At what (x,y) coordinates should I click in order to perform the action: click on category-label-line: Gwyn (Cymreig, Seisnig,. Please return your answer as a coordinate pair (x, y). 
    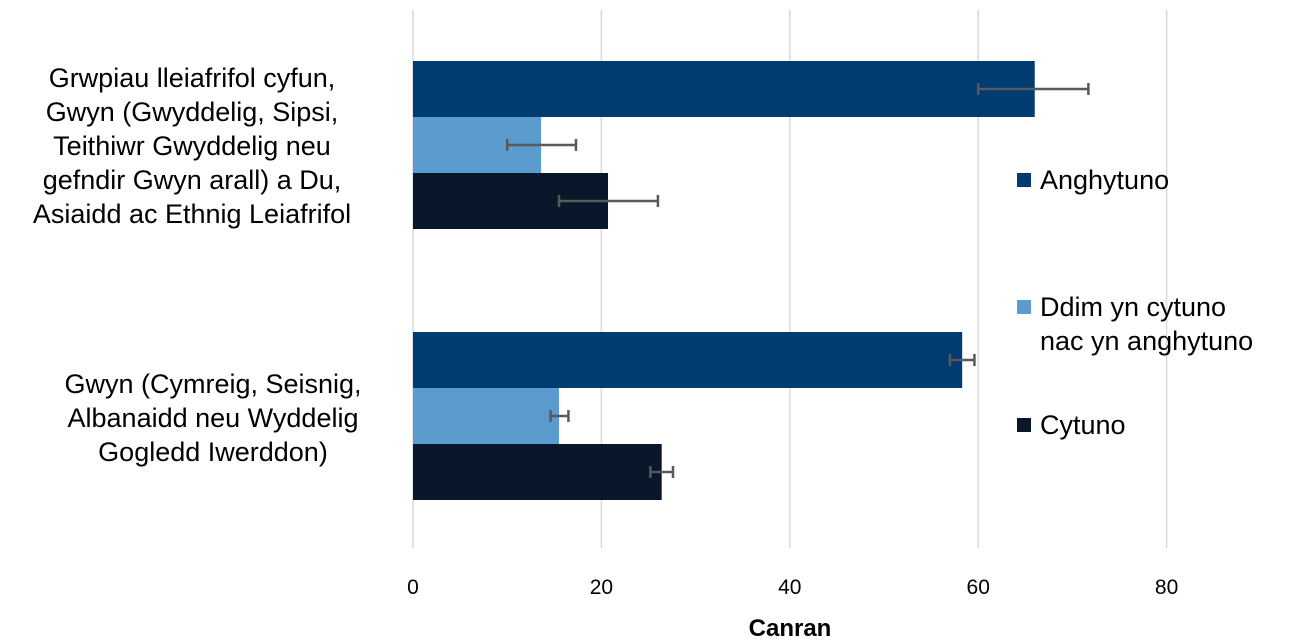
    Looking at the image, I should click on (213, 384).